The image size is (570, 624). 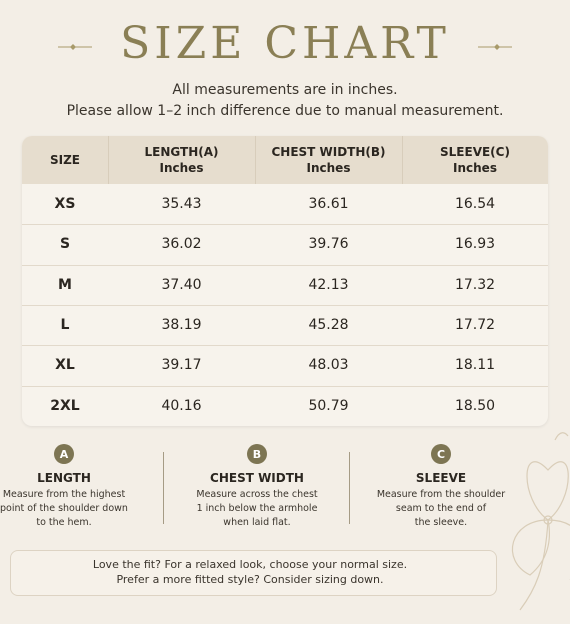 What do you see at coordinates (475, 152) in the screenshot?
I see `header-text: SLEEVE(C)` at bounding box center [475, 152].